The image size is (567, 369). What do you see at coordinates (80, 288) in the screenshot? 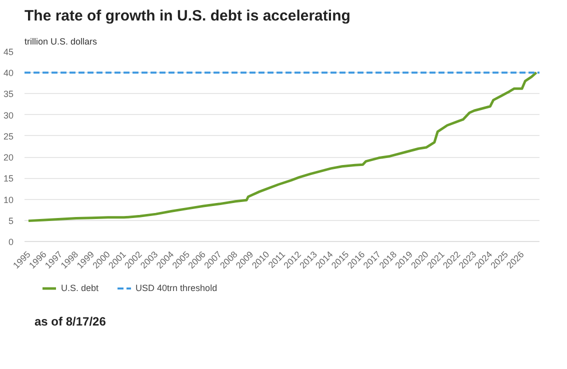
I see `legend-label: U.S. debt` at bounding box center [80, 288].